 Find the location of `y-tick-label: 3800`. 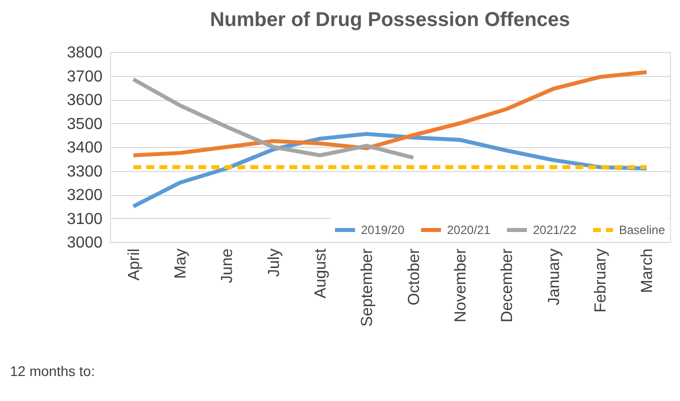

y-tick-label: 3800 is located at coordinates (84, 53).